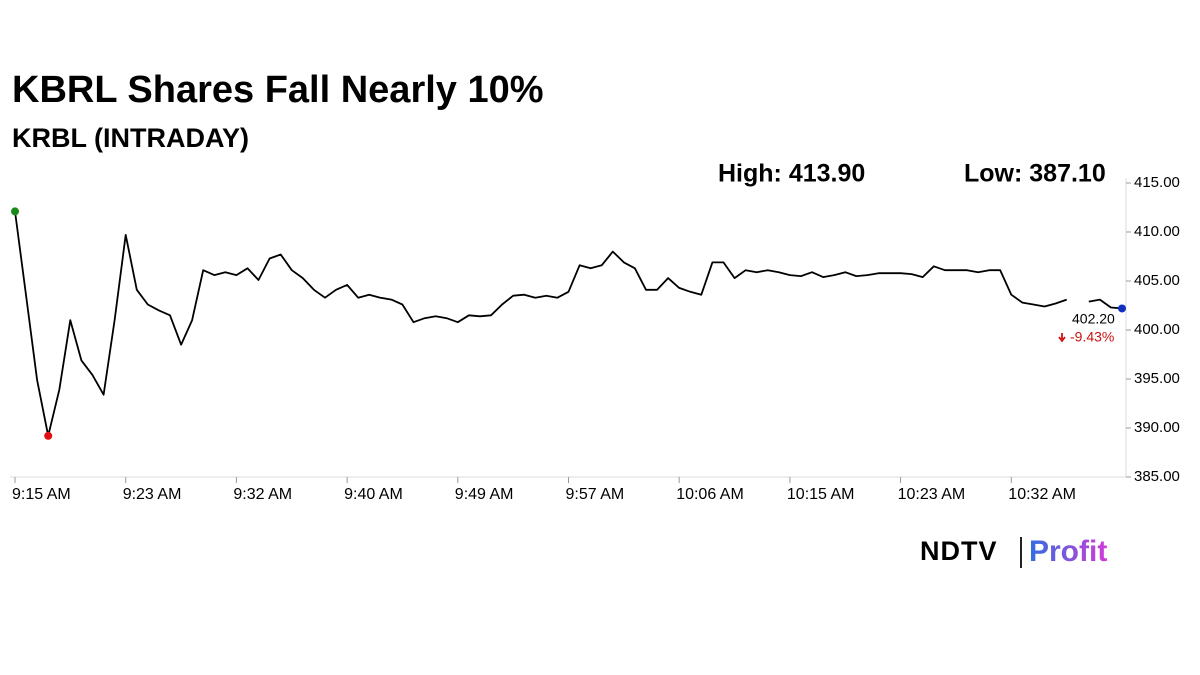  Describe the element at coordinates (959, 551) in the screenshot. I see `brand-left: NDTV` at that location.